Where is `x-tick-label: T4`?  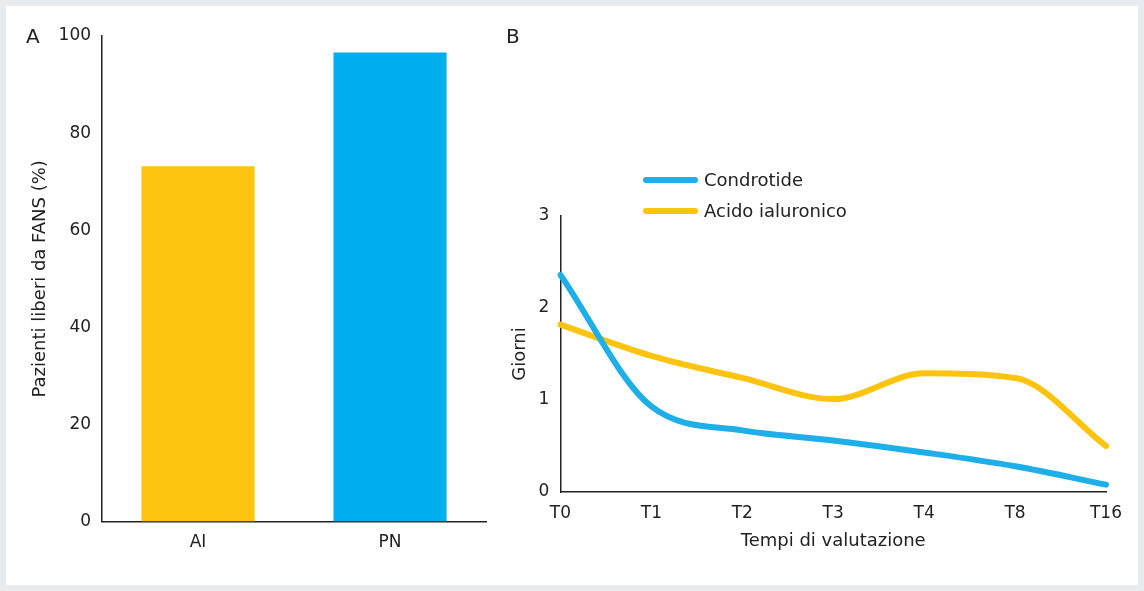 x-tick-label: T4 is located at coordinates (923, 511).